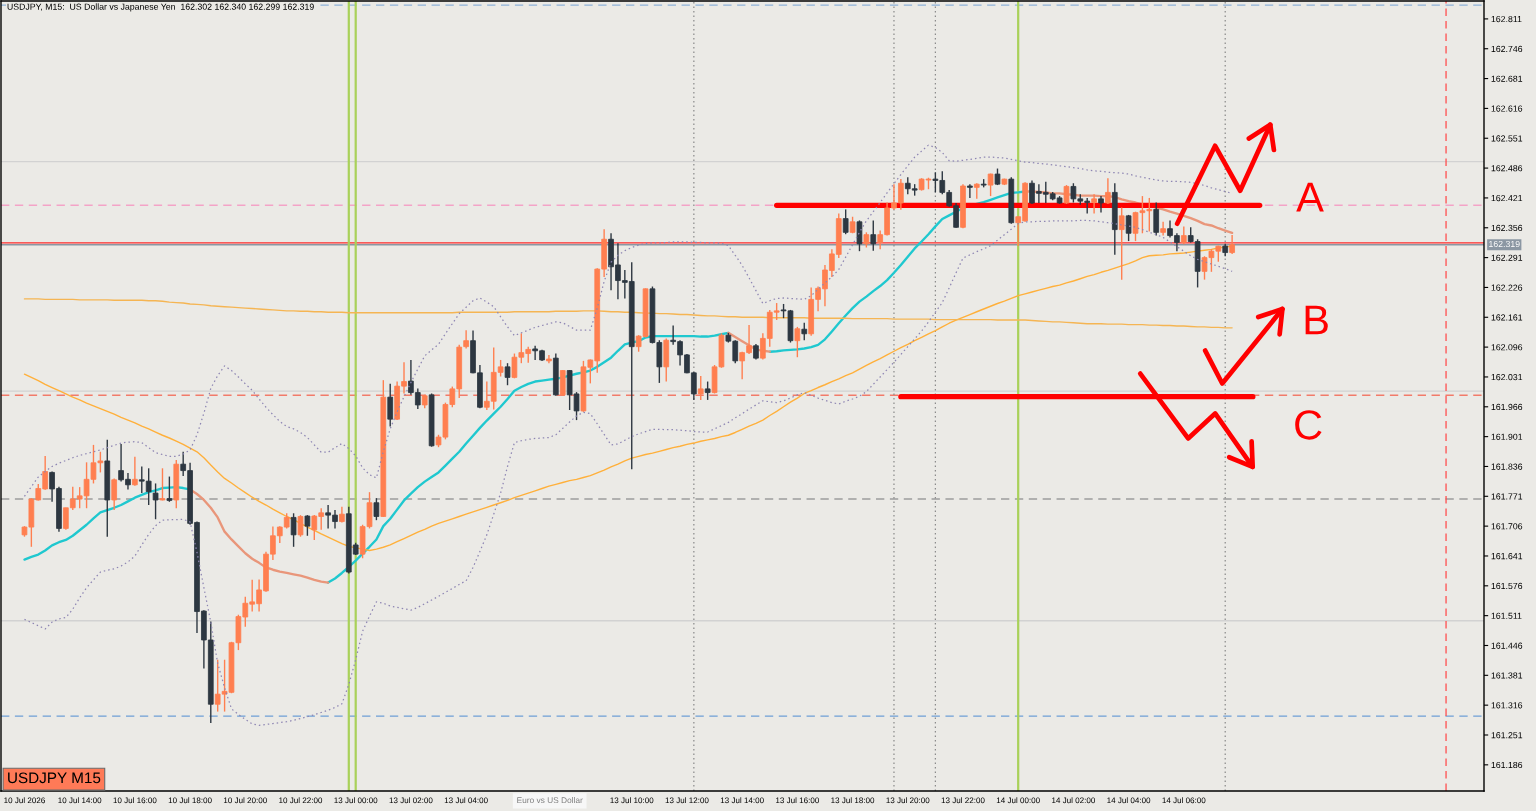 This screenshot has width=1536, height=811. Describe the element at coordinates (356, 800) in the screenshot. I see `x-tick-label: 13 Jul 00:00` at that location.